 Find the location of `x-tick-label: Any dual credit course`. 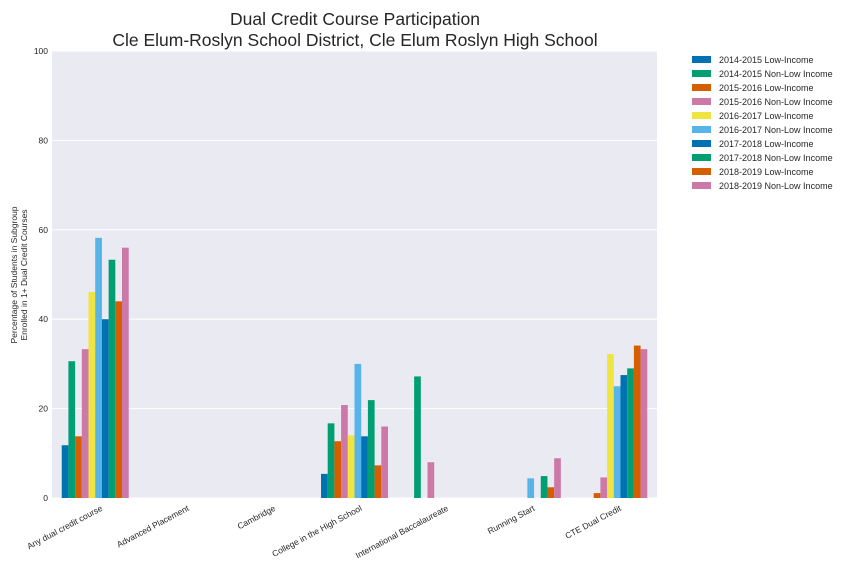

x-tick-label: Any dual credit course is located at coordinates (64, 527).